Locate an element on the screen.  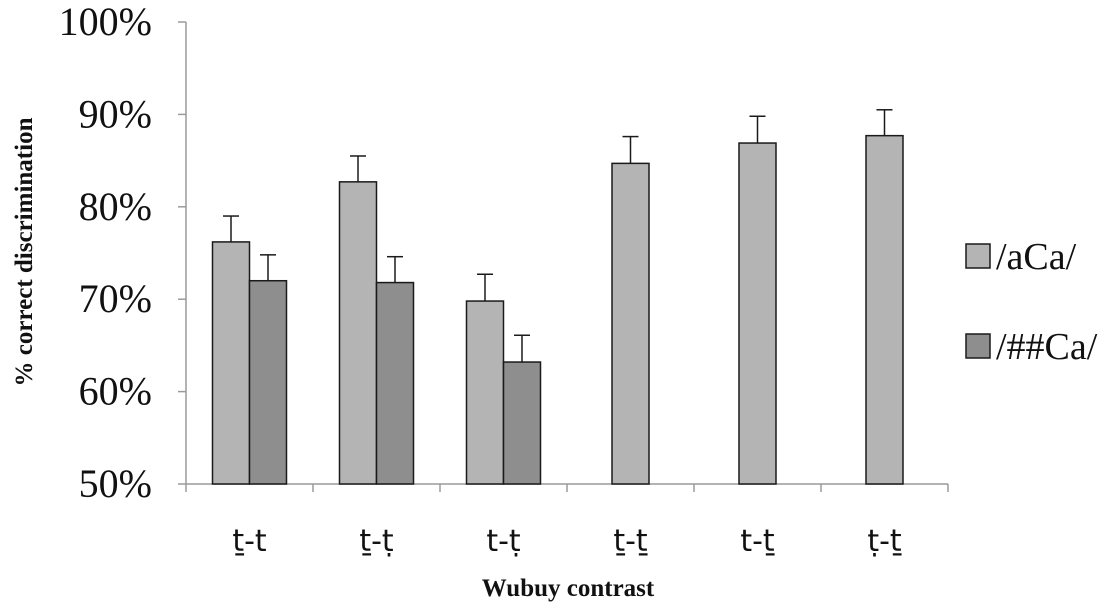
legend-label: /aCa/ is located at coordinates (1036, 257).